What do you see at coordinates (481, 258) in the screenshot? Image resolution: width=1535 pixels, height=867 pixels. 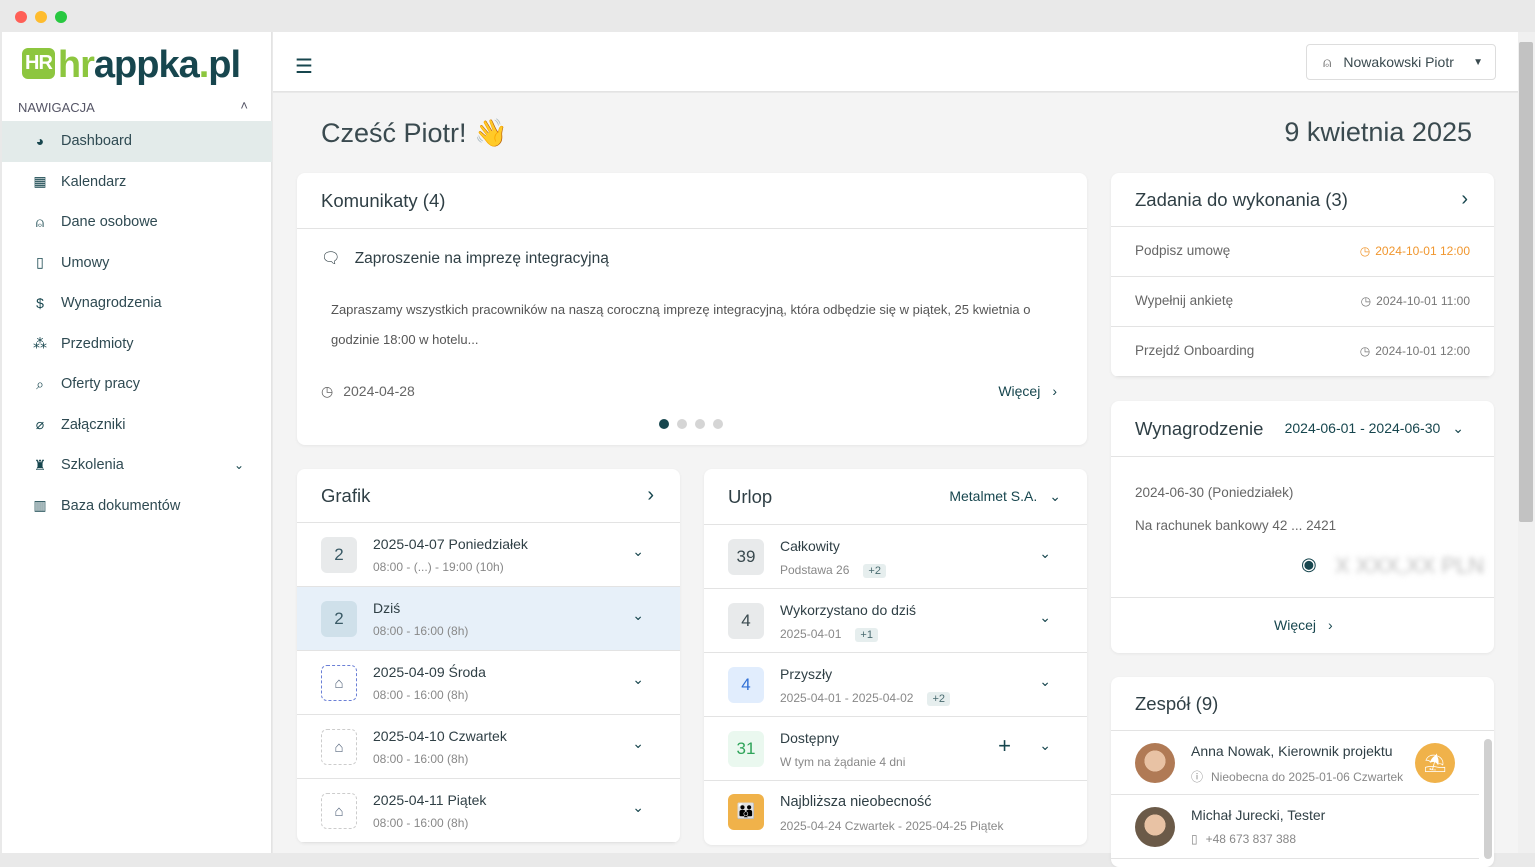 I see `announcement-subject: Zaproszenie na imprezę integracyjną` at bounding box center [481, 258].